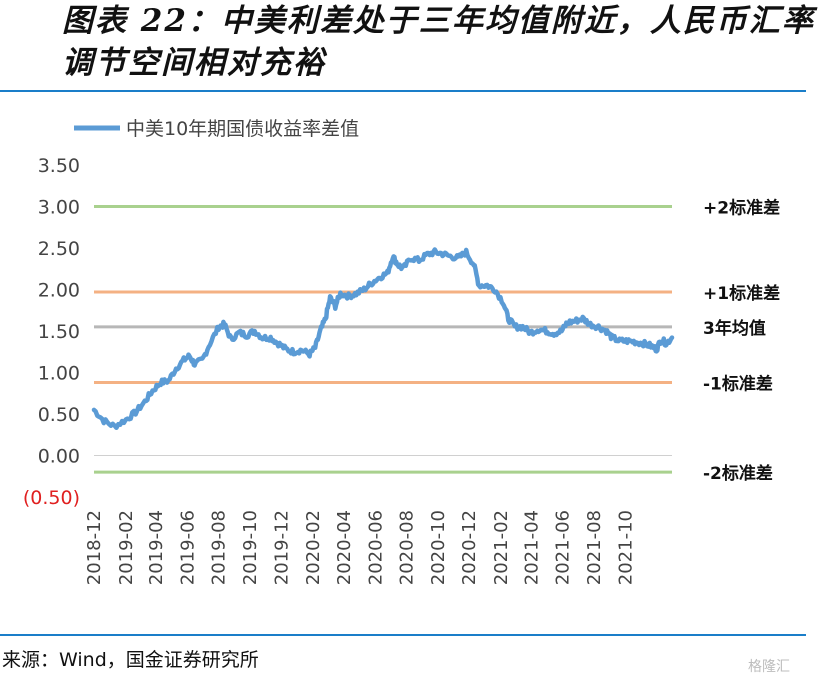 This screenshot has width=832, height=686. What do you see at coordinates (59, 249) in the screenshot?
I see `y-tick-label: 2.50` at bounding box center [59, 249].